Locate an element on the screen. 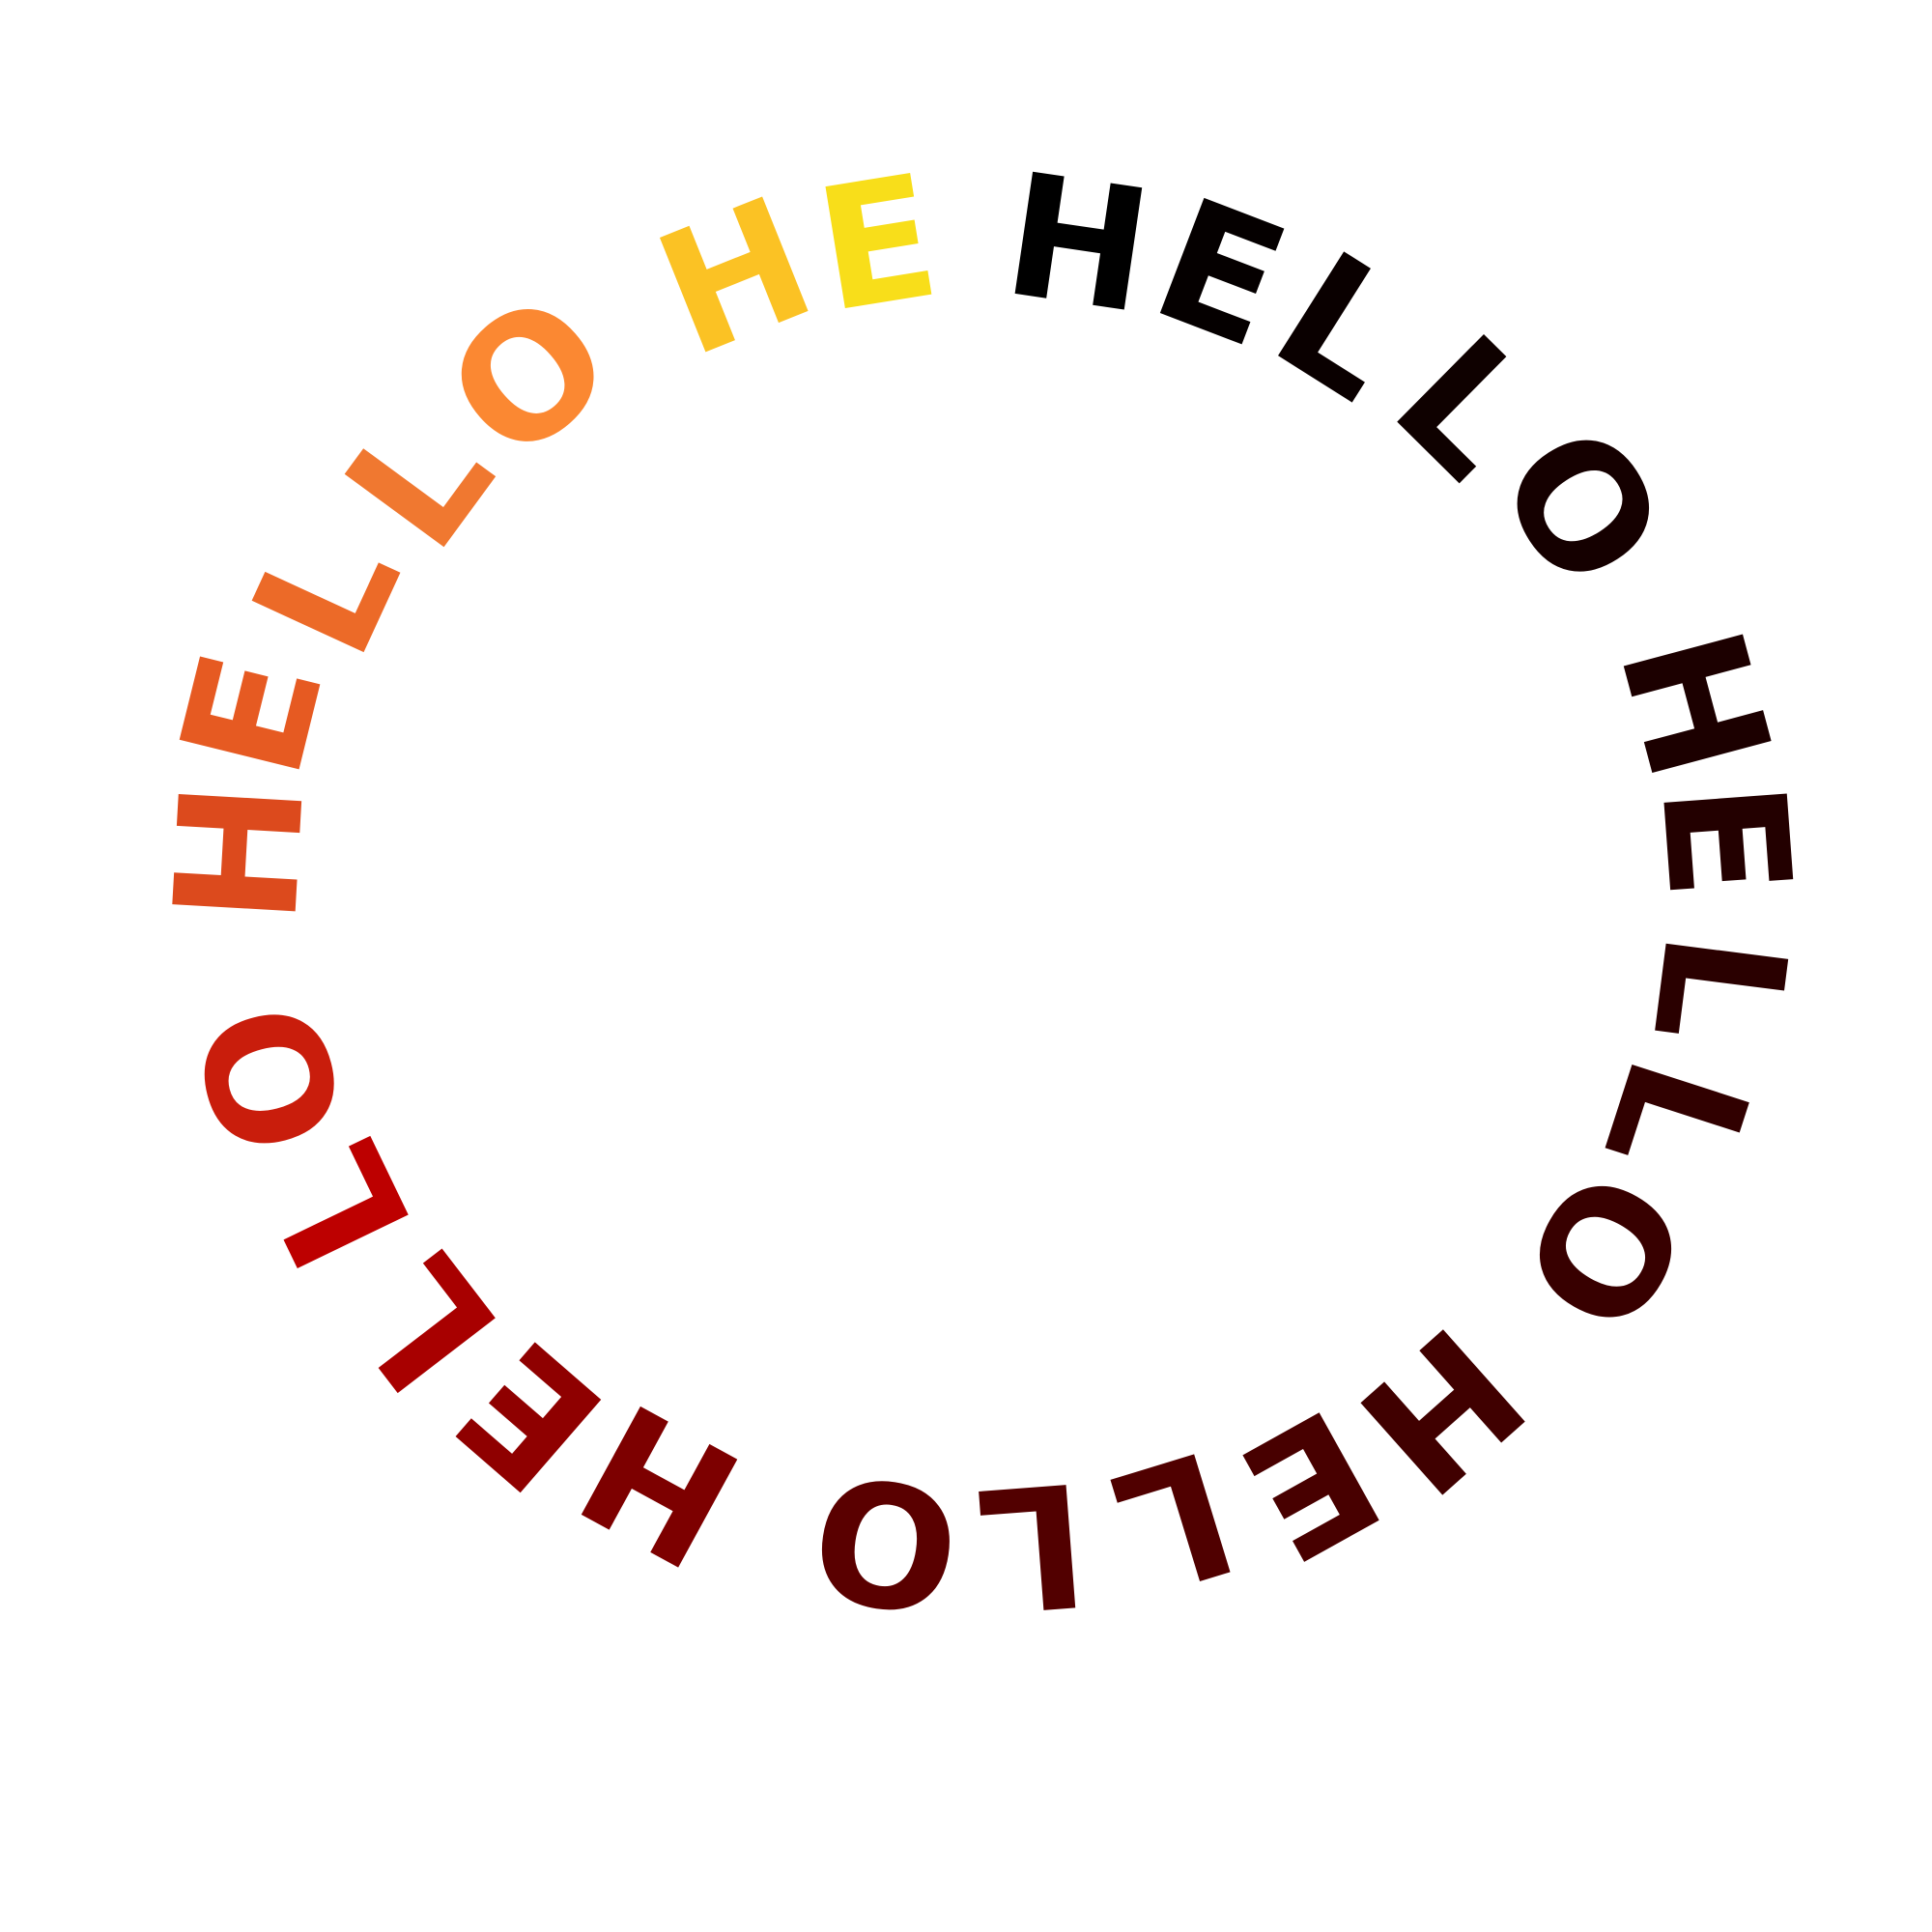  letter: E is located at coordinates (1724, 840).